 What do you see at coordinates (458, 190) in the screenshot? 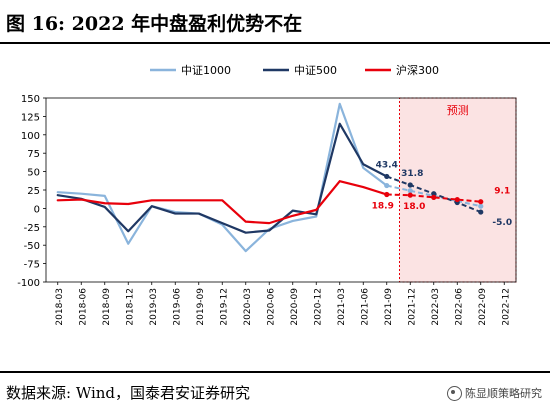
I see `forecast-band` at bounding box center [458, 190].